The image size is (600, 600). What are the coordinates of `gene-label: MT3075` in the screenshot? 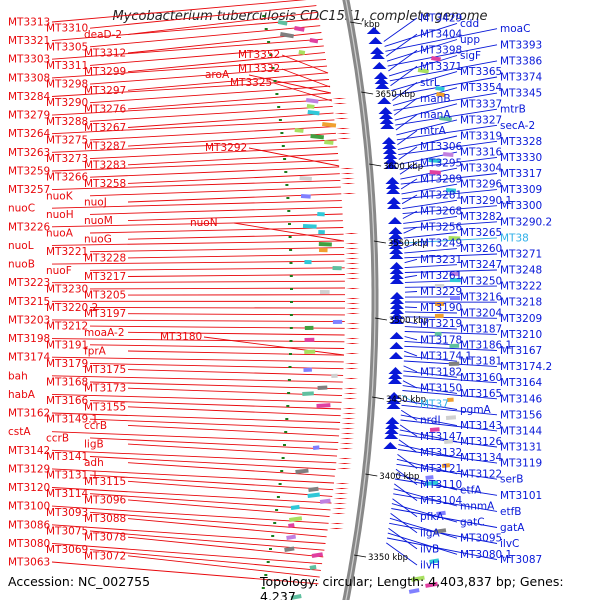 It's located at (67, 532).